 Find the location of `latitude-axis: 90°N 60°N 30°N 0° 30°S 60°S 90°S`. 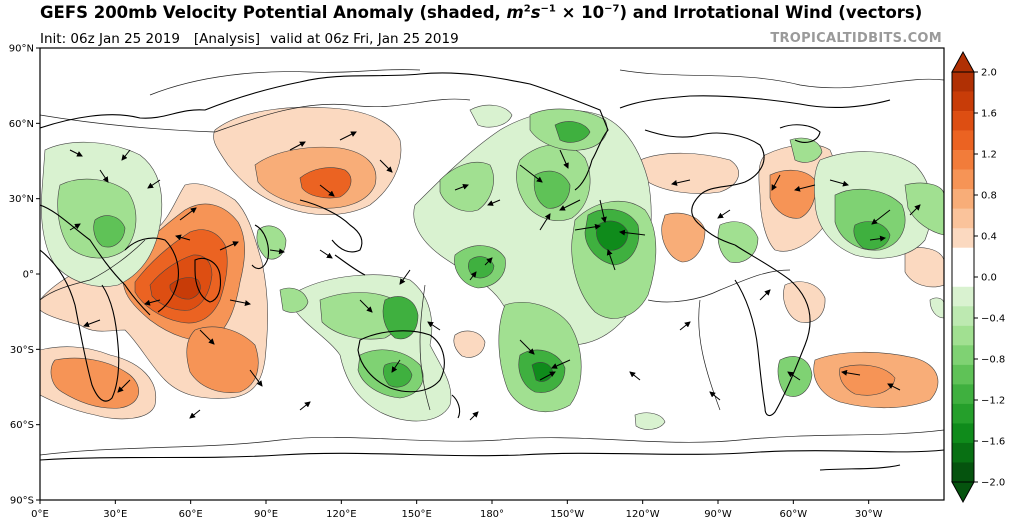

latitude-axis: 90°N 60°N 30°N 0° 30°S 60°S 90°S is located at coordinates (24, 275).